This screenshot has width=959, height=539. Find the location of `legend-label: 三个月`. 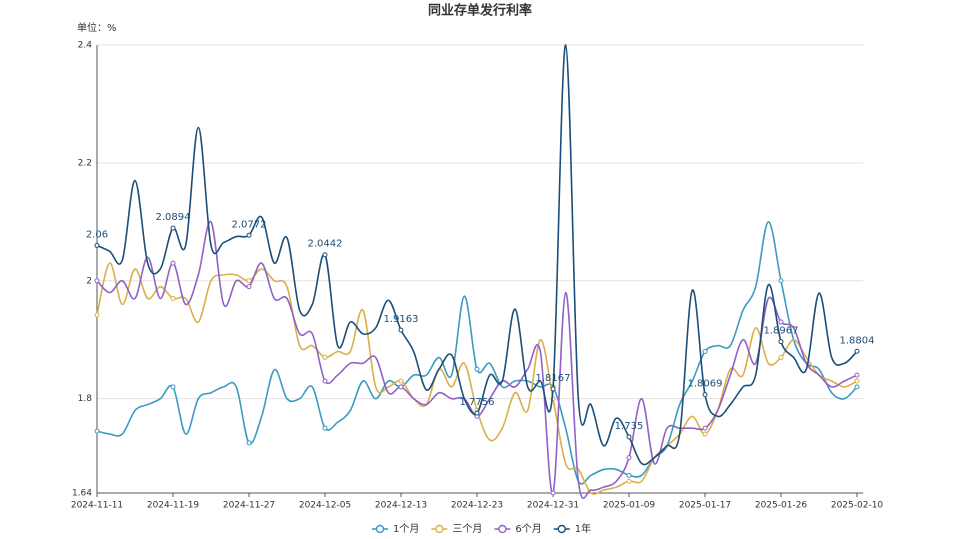

legend-label: 三个月 is located at coordinates (467, 529).